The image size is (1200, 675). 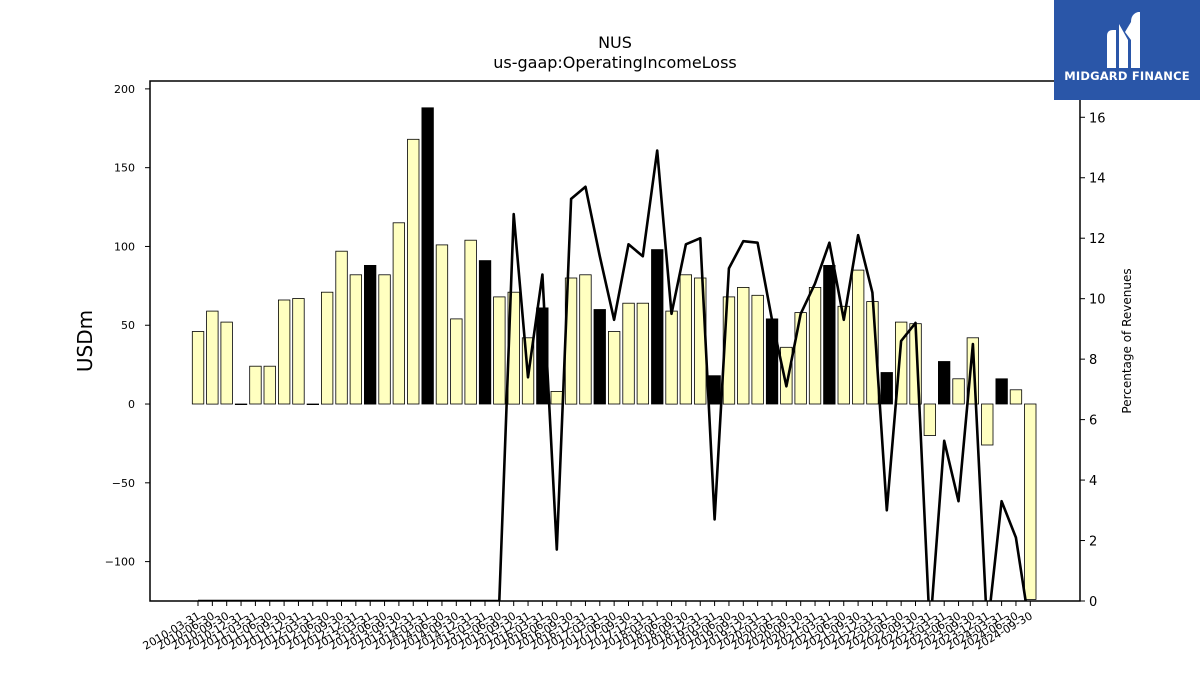 I want to click on logo-text: MIDGARD FINANCE, so click(x=1127, y=76).